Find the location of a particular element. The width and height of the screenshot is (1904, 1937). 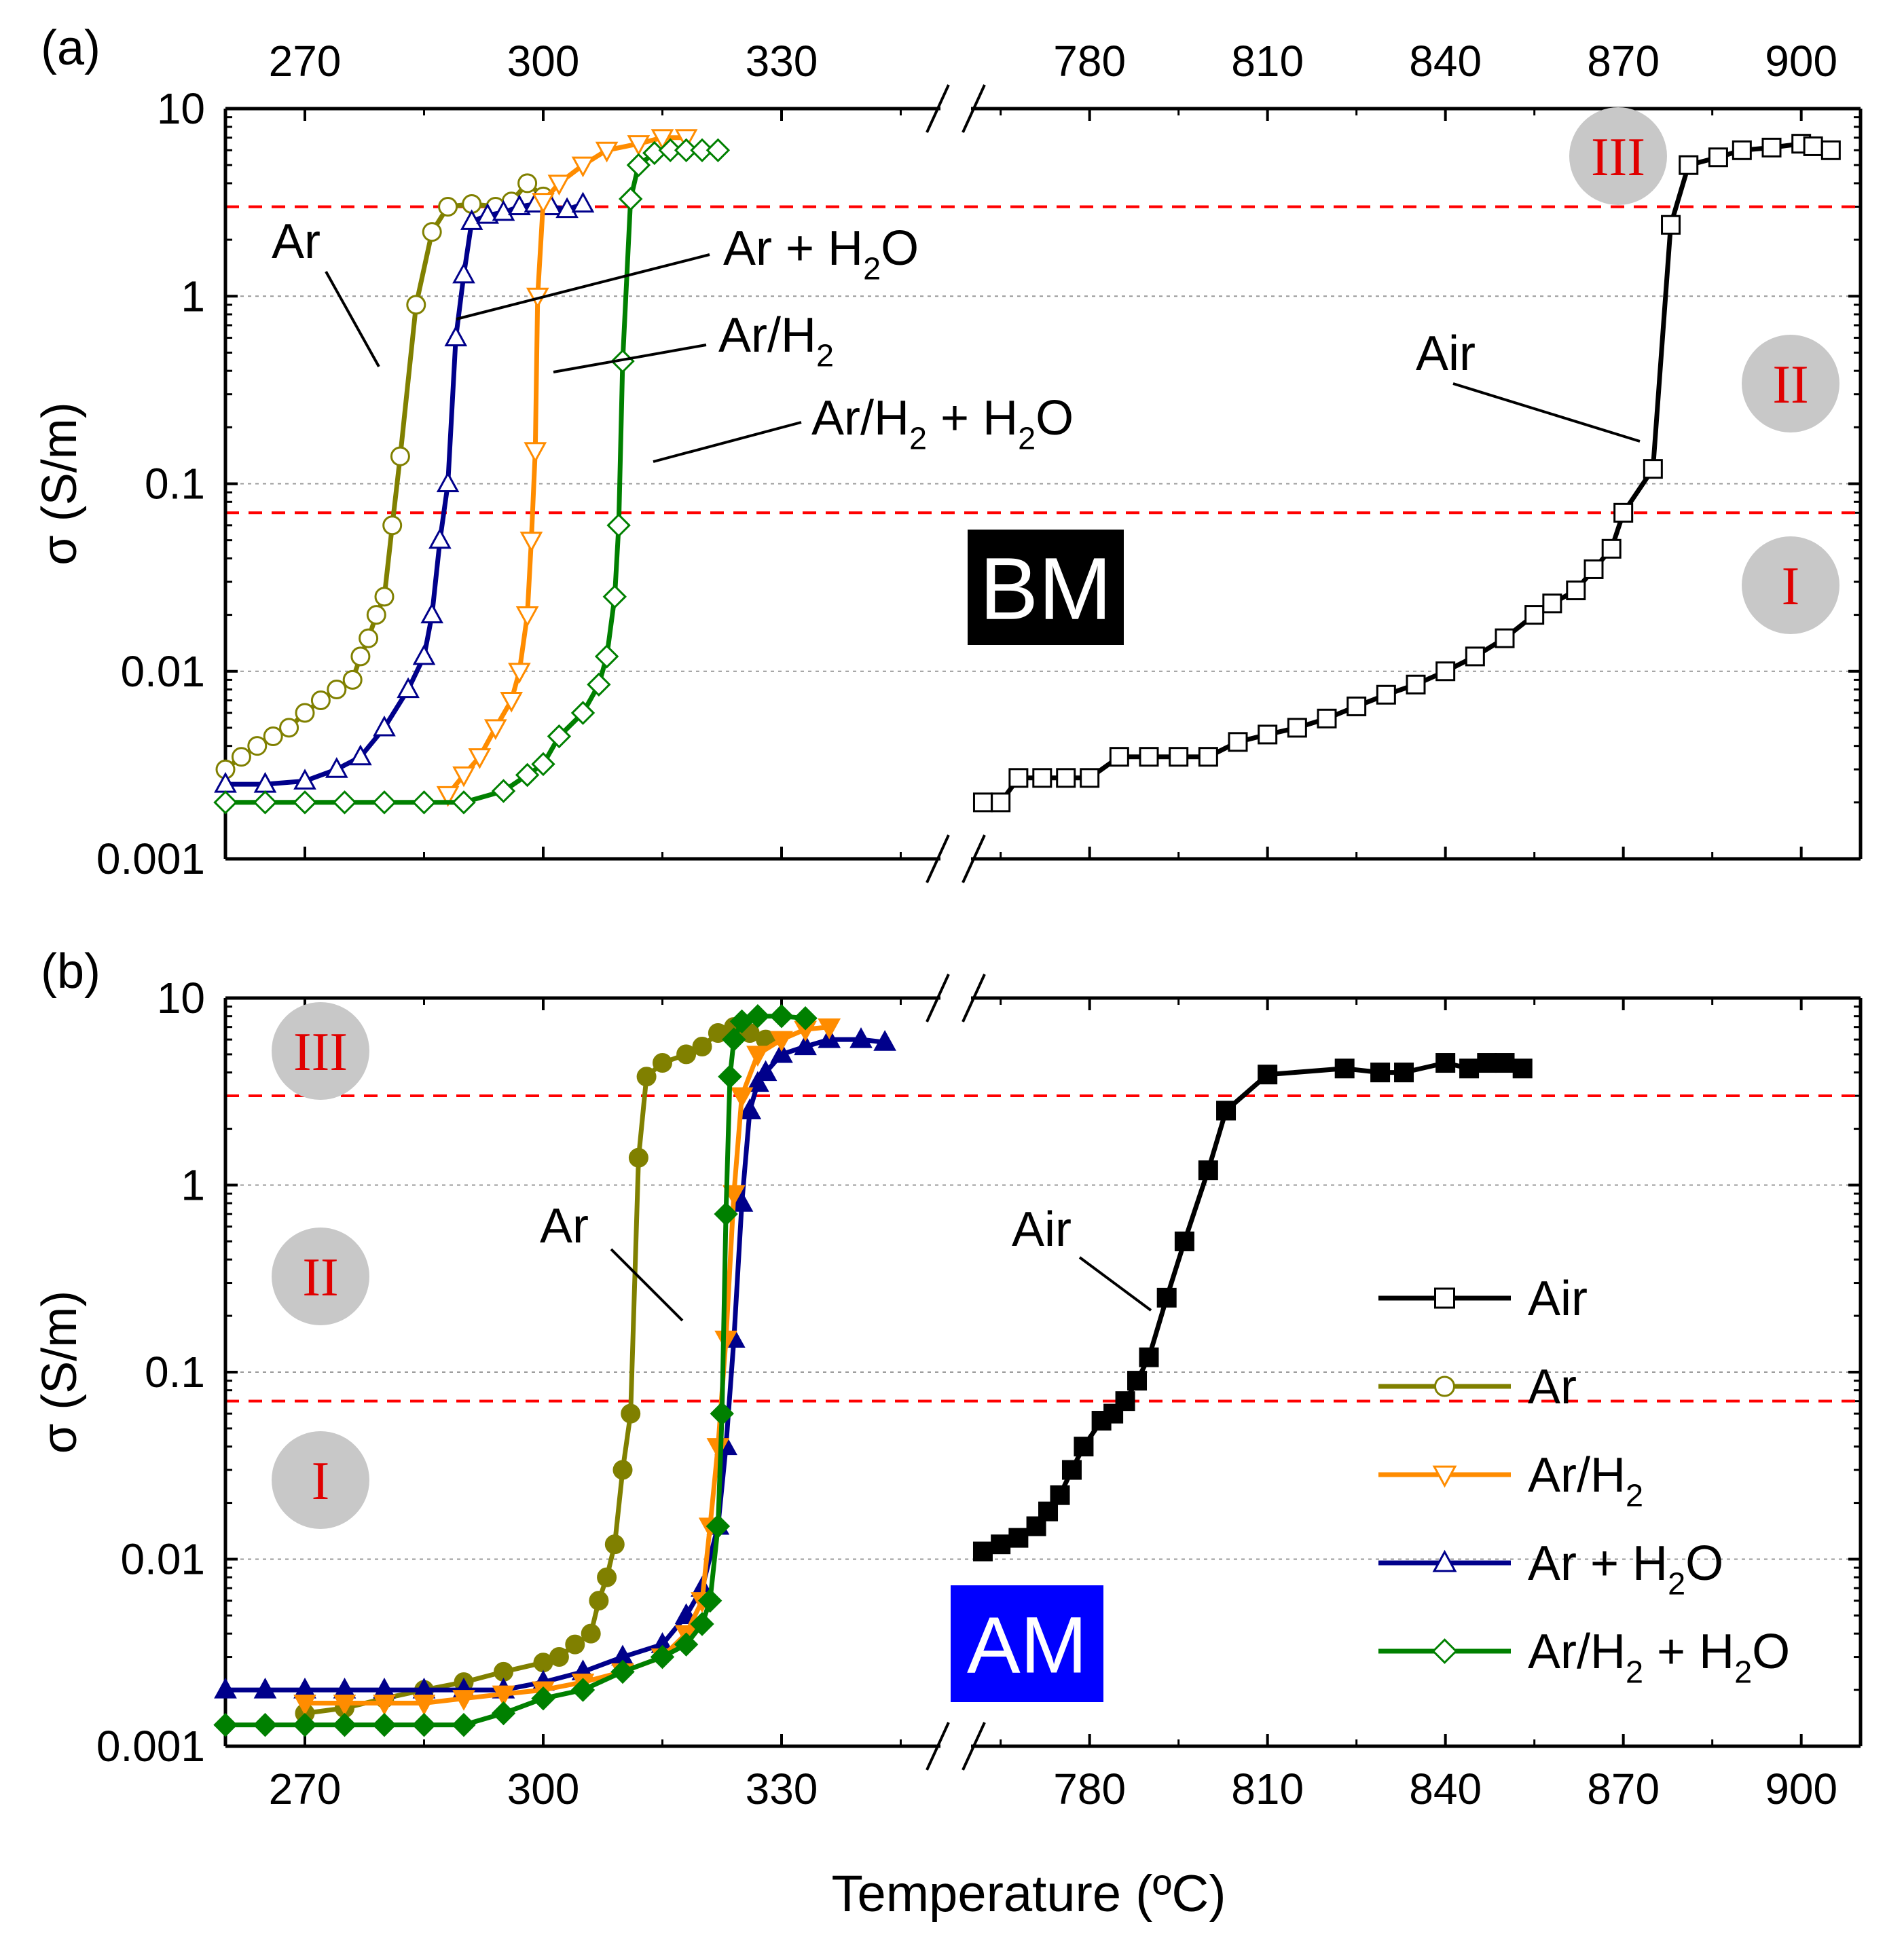

legend-label: Ar/H2 is located at coordinates (1585, 1480).